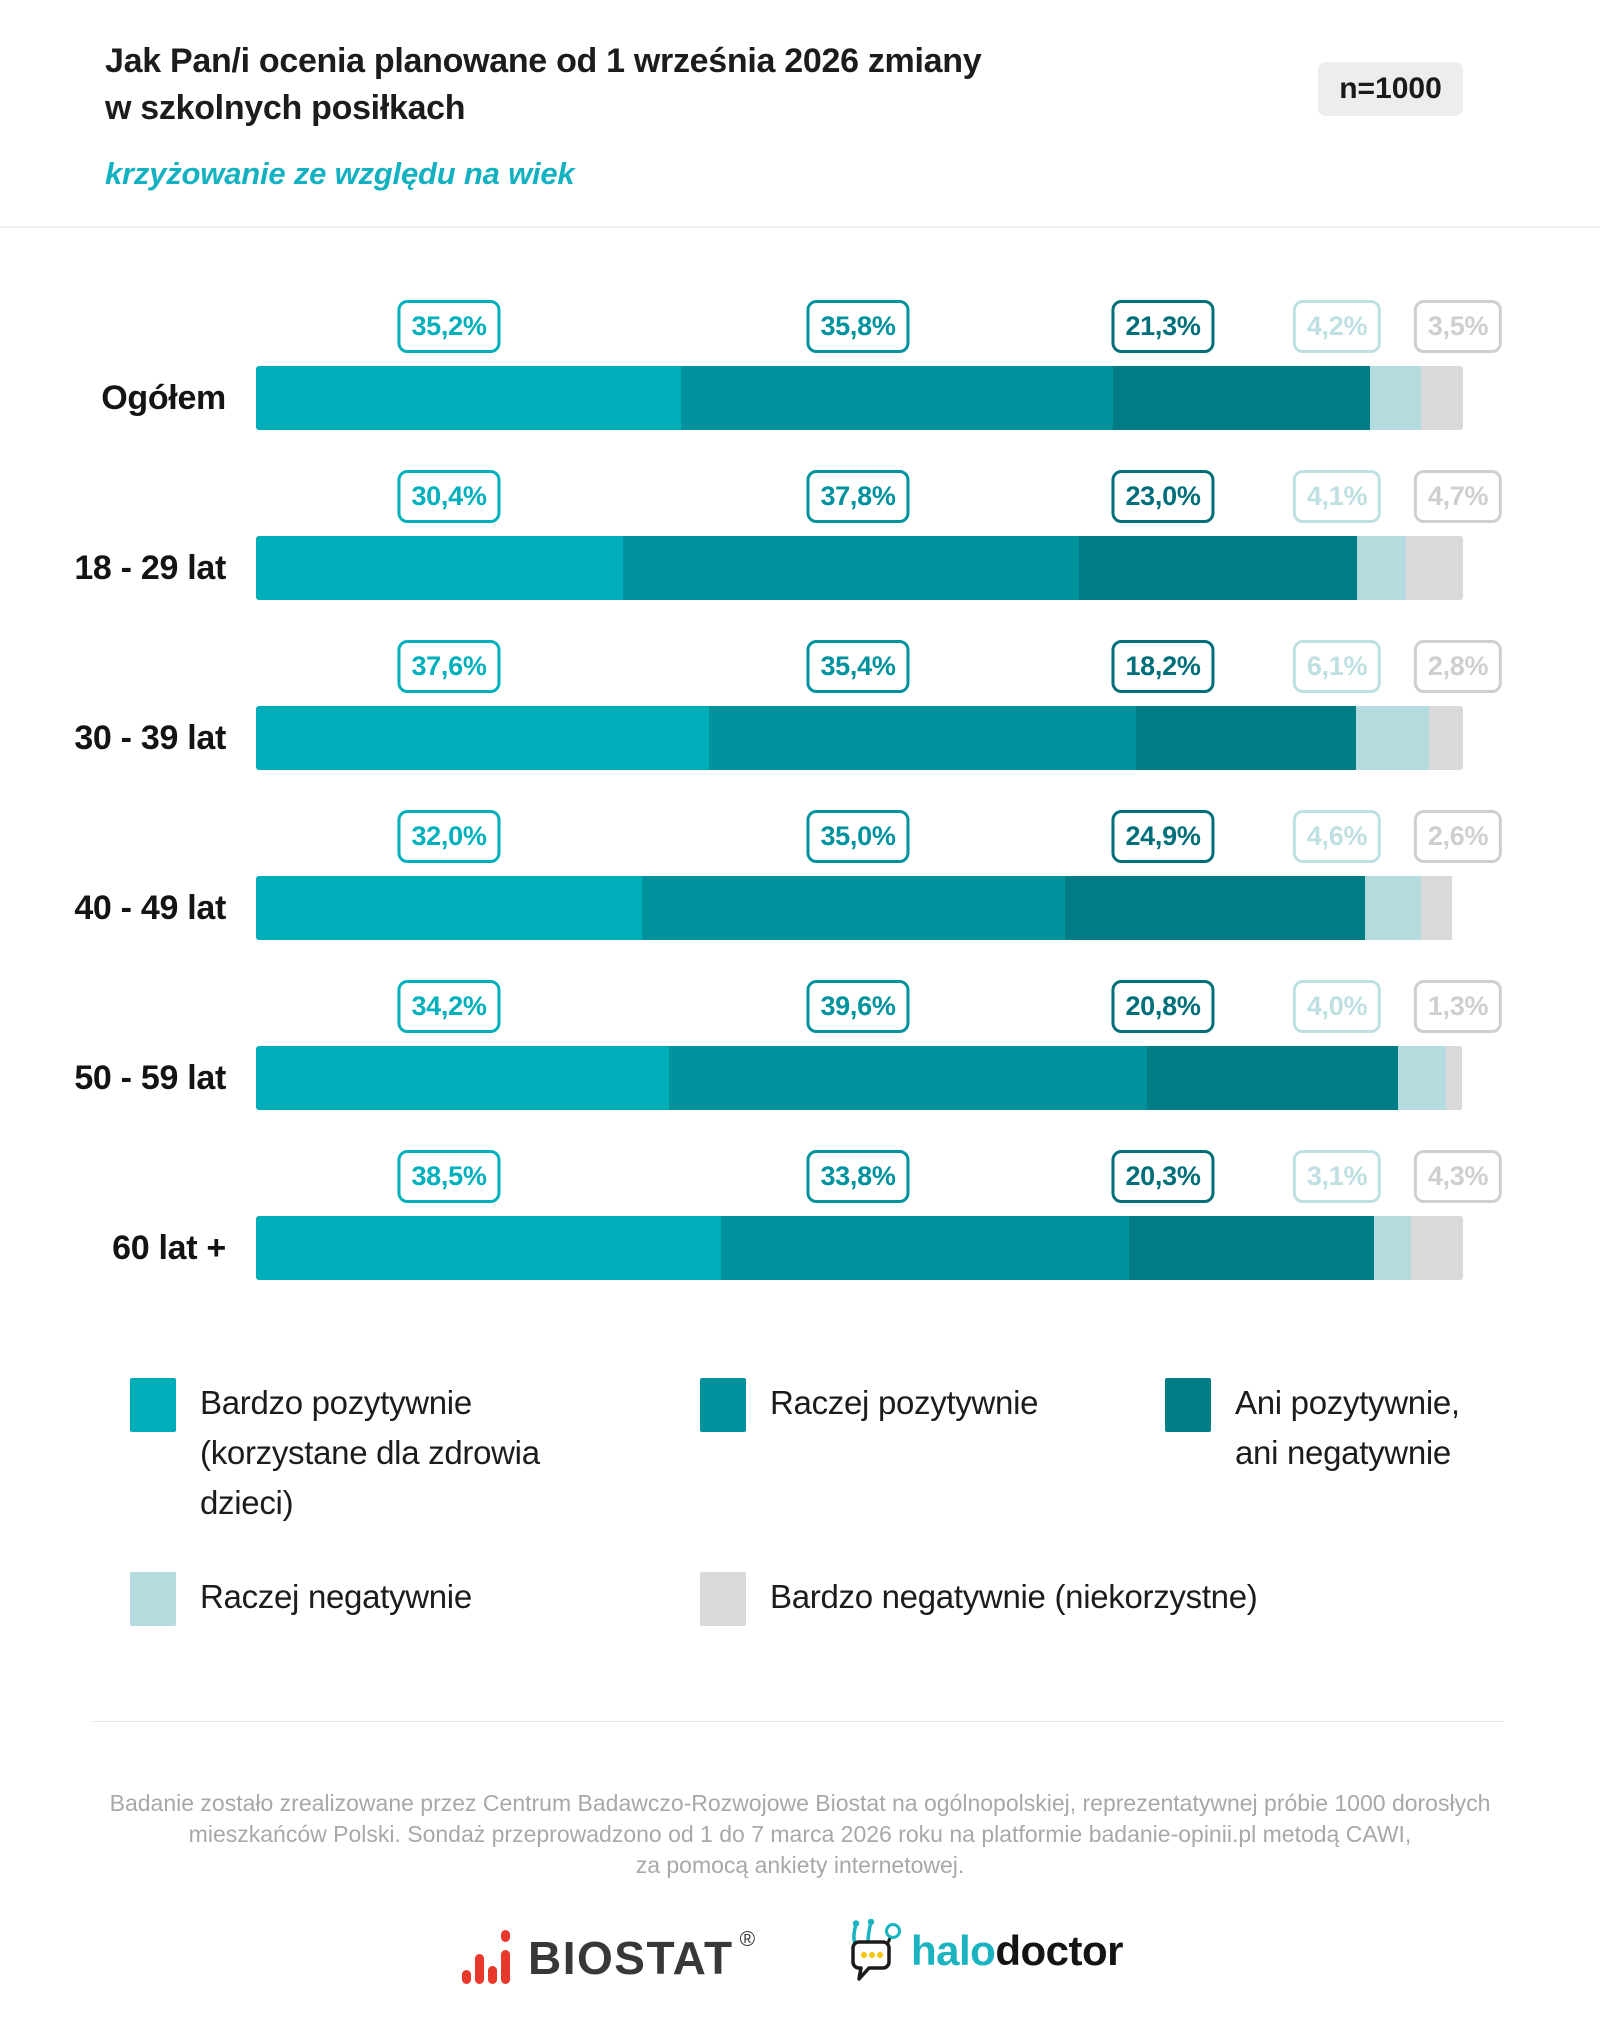  What do you see at coordinates (169, 1247) in the screenshot?
I see `row-label: 60 lat +` at bounding box center [169, 1247].